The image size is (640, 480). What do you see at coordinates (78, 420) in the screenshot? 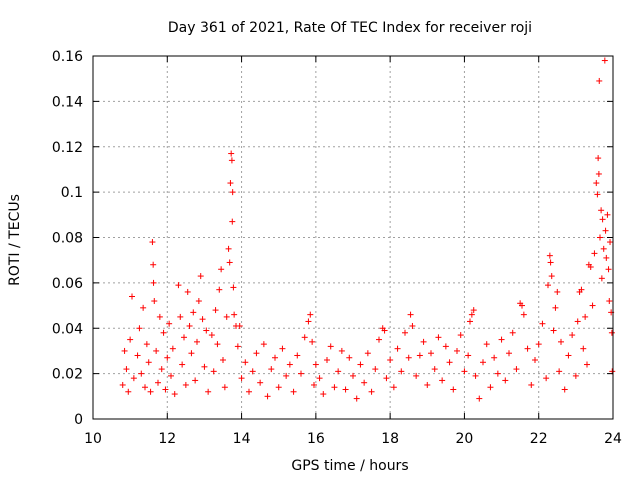
I see `y-tick-label: 0` at bounding box center [78, 420].